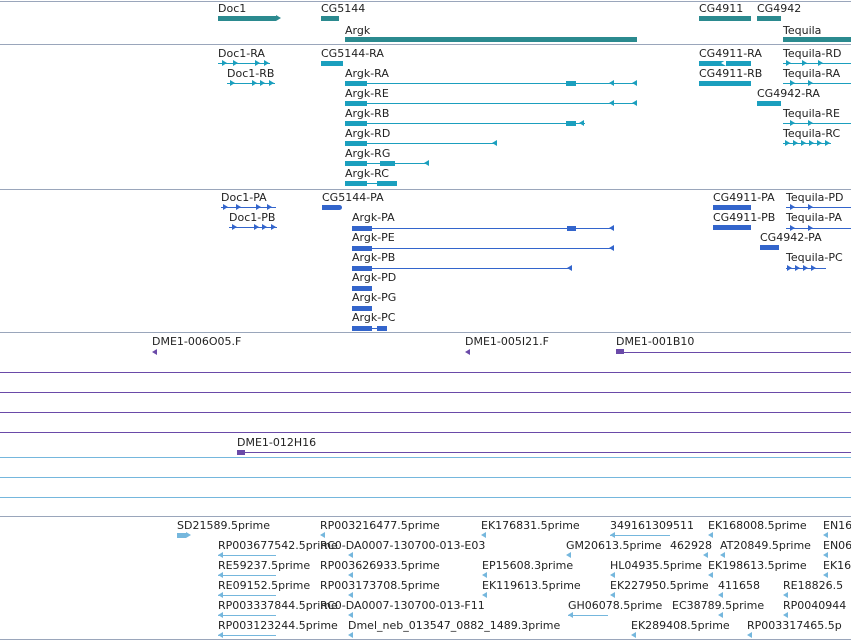 This screenshot has width=851, height=641. What do you see at coordinates (264, 585) in the screenshot?
I see `est-label: RE09152.5prime` at bounding box center [264, 585].